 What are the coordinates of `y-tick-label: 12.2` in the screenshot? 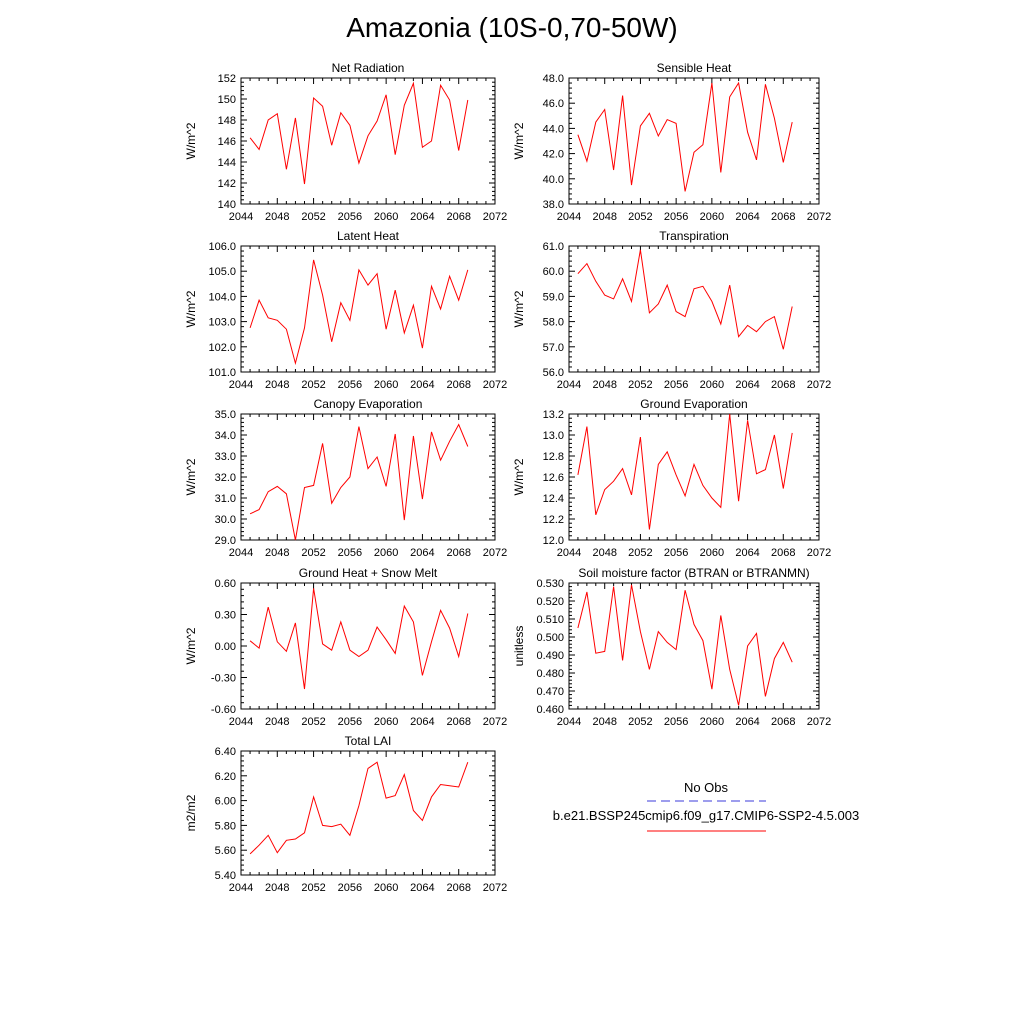 It's located at (553, 520).